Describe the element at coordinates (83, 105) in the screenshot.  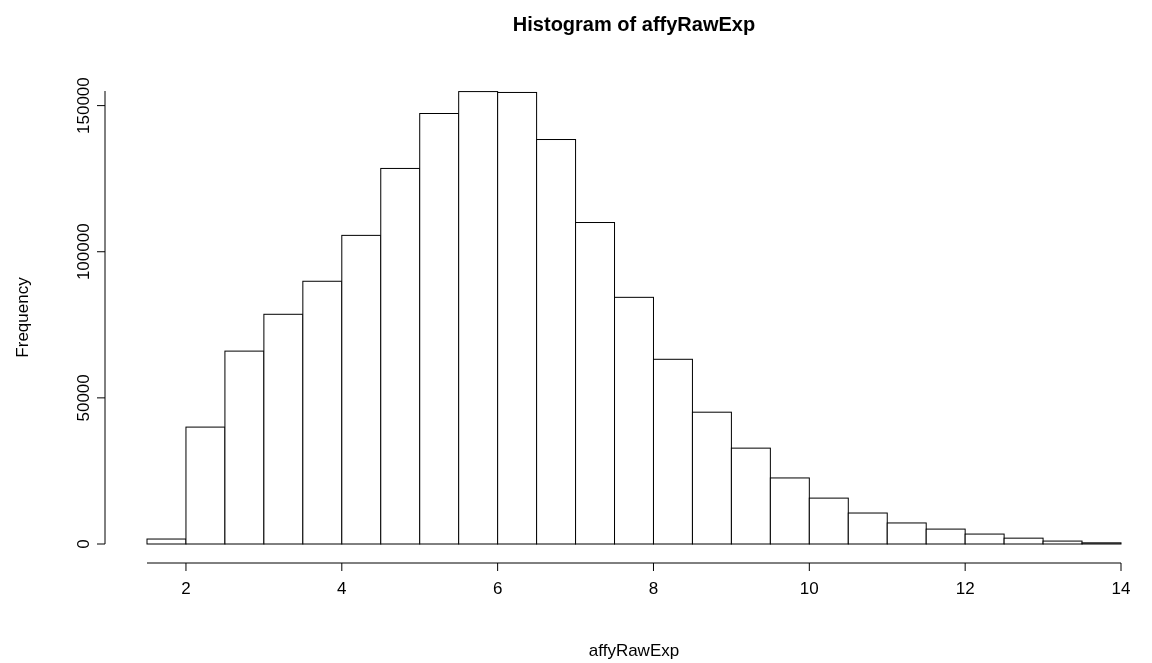
I see `y-tick-label: 150000` at that location.